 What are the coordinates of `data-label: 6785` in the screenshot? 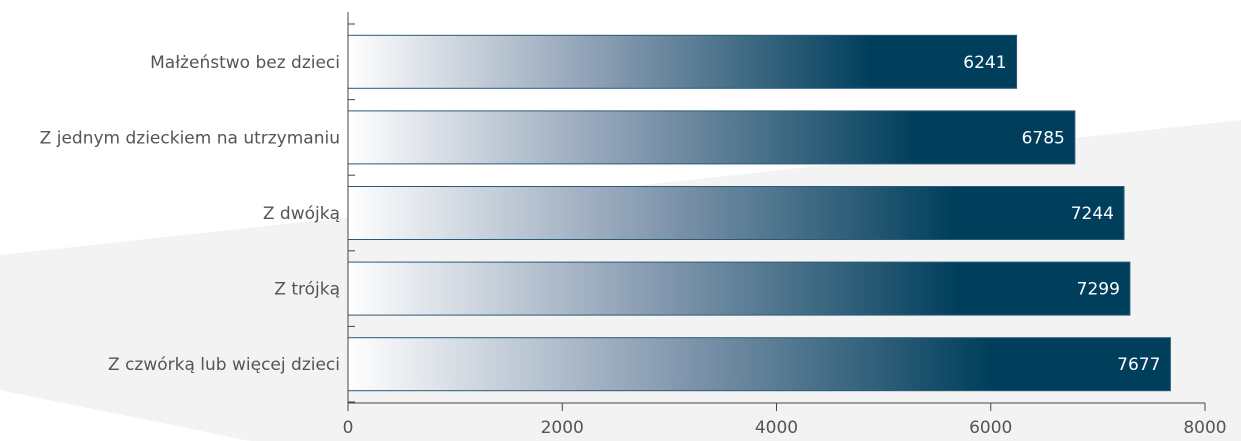 It's located at (1043, 138).